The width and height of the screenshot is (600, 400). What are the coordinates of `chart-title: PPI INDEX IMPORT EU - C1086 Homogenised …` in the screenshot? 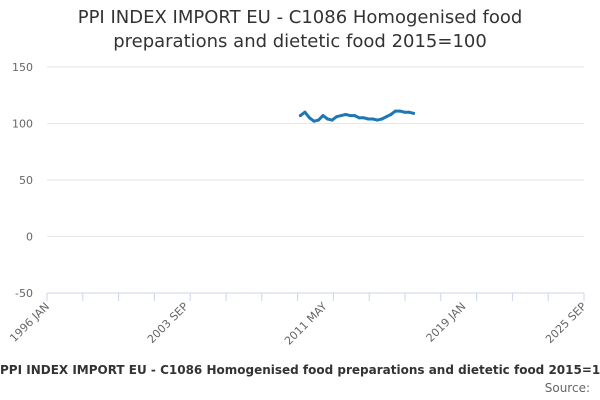 It's located at (300, 30).